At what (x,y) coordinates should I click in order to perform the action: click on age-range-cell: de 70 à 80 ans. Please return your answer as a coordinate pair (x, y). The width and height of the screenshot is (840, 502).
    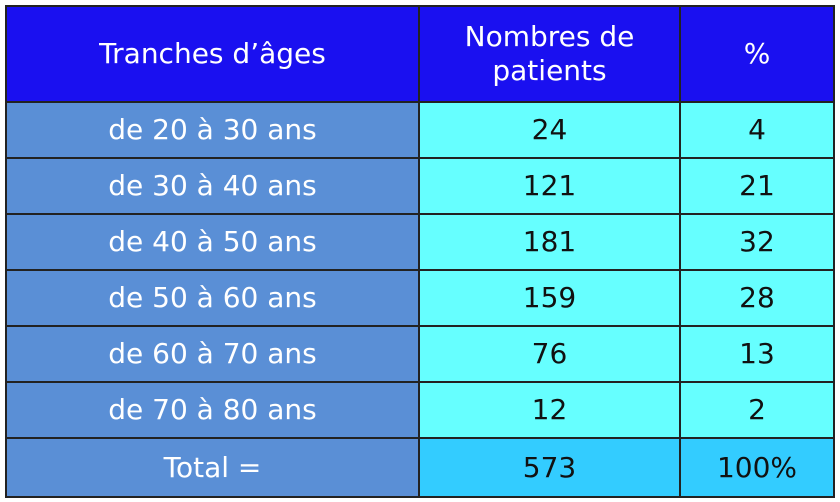
    Looking at the image, I should click on (212, 410).